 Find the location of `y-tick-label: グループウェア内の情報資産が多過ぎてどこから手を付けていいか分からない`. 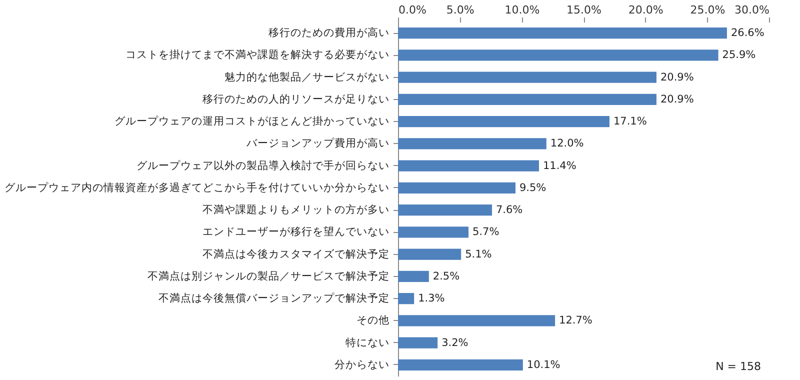

y-tick-label: グループウェア内の情報資産が多過ぎてどこから手を付けていいか分からない is located at coordinates (197, 187).